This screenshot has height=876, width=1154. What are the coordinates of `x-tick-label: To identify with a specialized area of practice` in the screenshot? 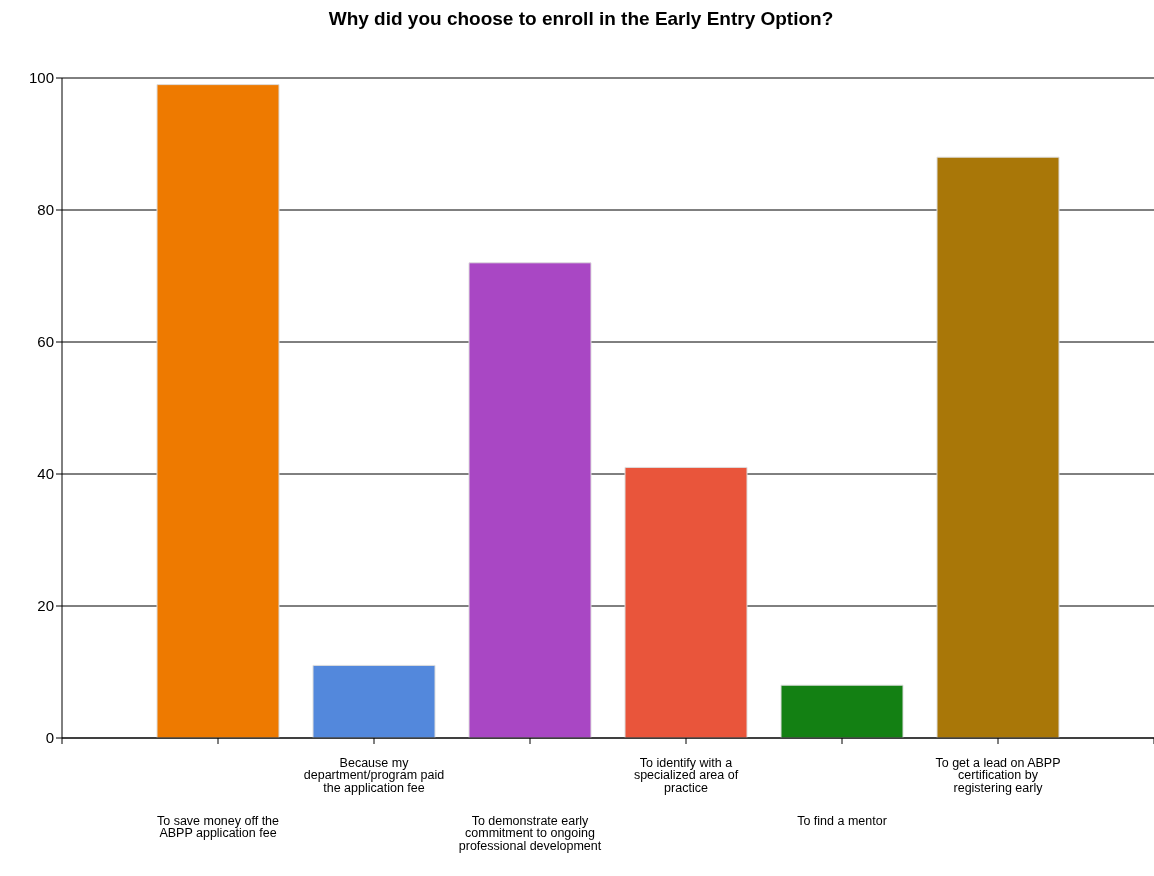 It's located at (686, 775).